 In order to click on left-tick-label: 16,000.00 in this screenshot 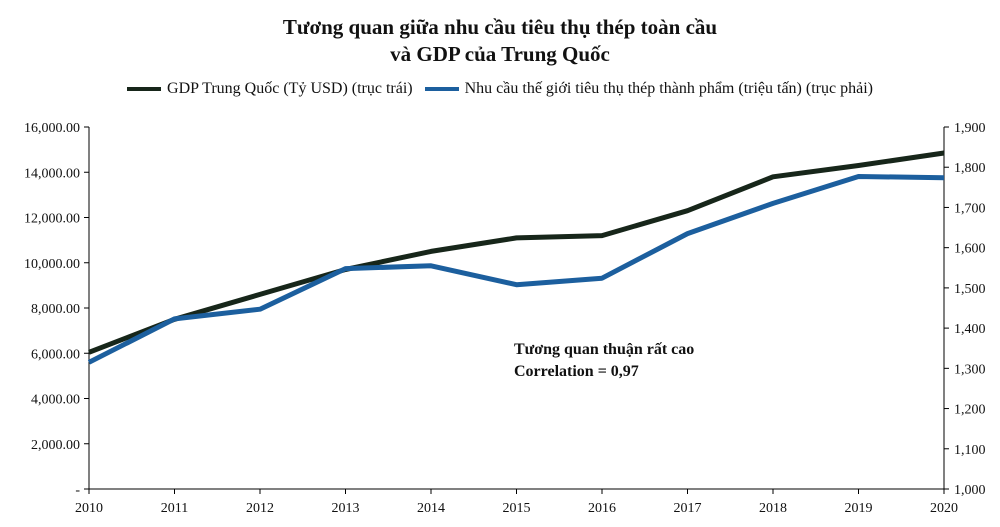, I will do `click(52, 128)`.